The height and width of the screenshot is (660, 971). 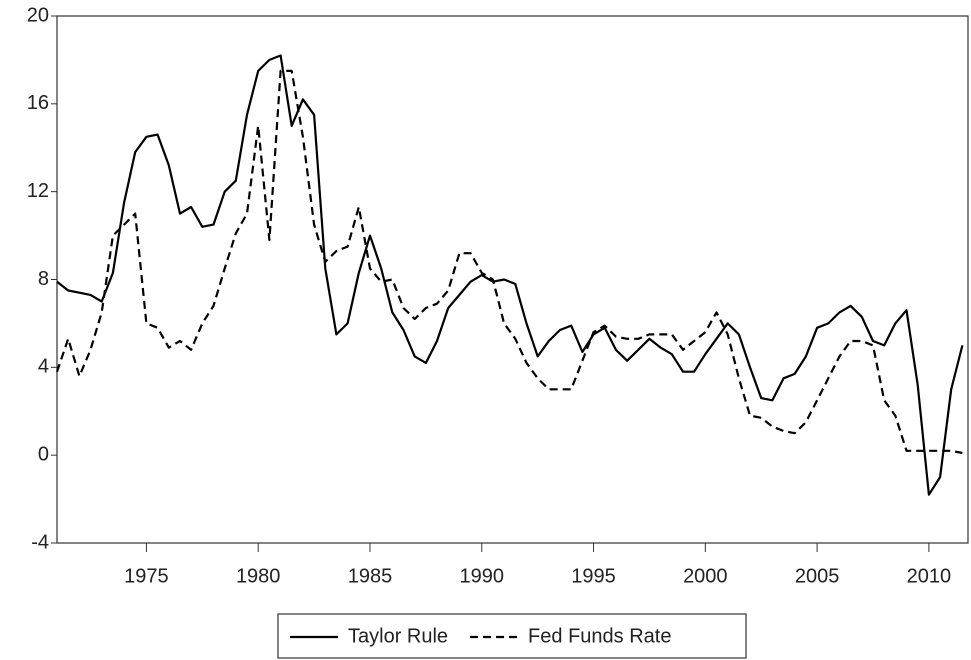 I want to click on y-tick-label: 16, so click(x=38, y=103).